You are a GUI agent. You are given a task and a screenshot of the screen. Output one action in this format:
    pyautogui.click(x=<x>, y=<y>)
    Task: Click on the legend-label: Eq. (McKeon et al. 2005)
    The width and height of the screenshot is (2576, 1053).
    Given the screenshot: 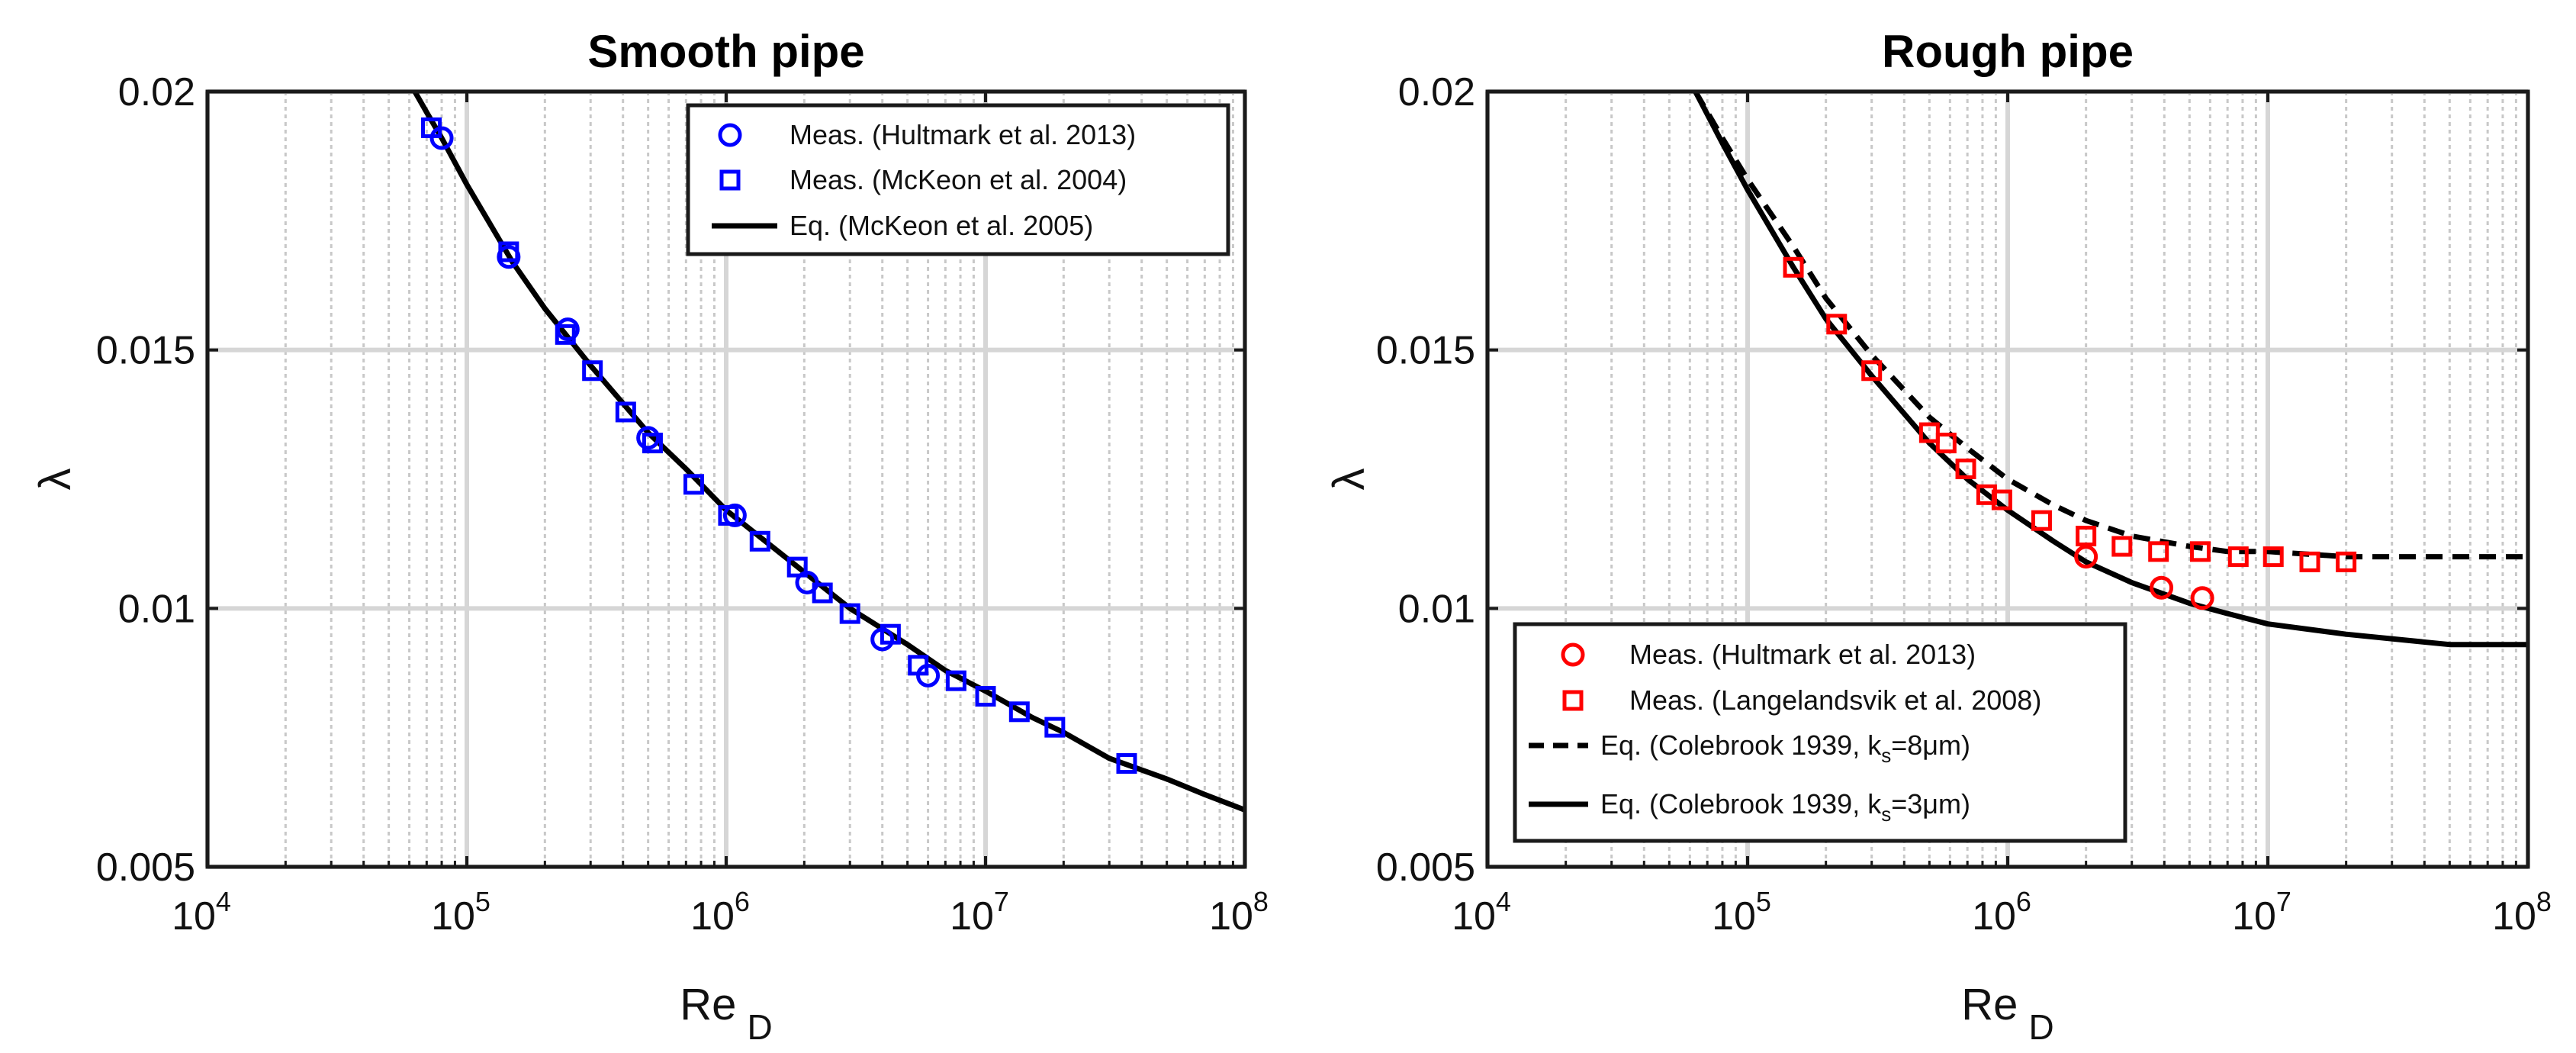 What is the action you would take?
    pyautogui.click(x=942, y=225)
    